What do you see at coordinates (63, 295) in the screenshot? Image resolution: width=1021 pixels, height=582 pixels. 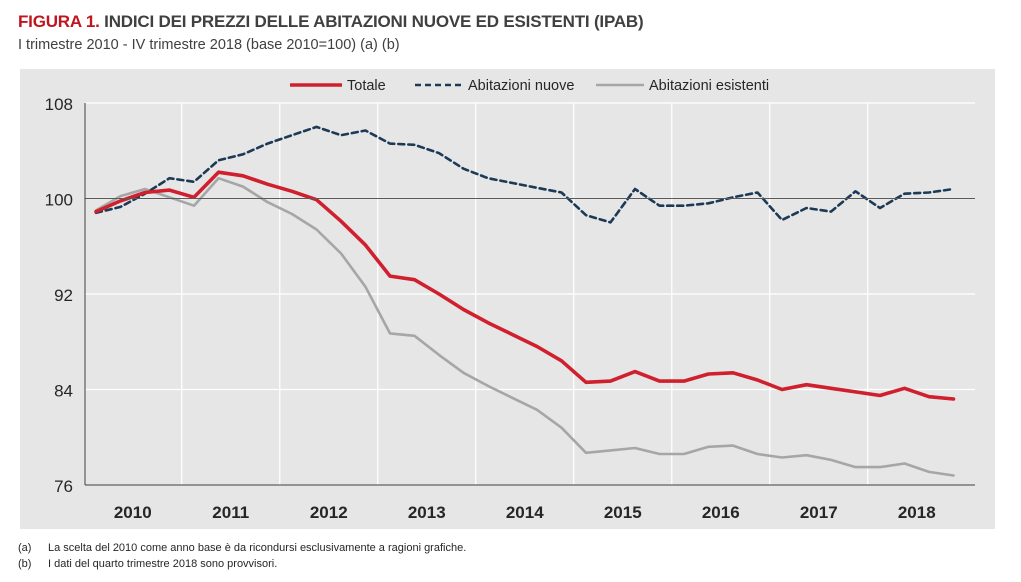 I see `y-tick-label: 92` at bounding box center [63, 295].